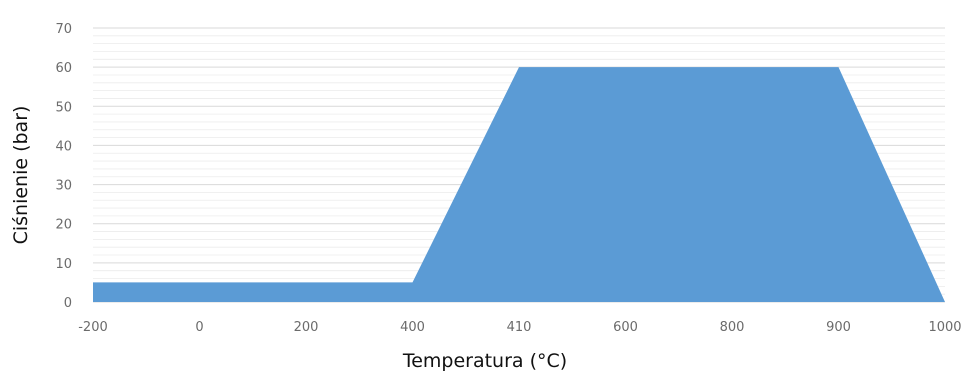 The height and width of the screenshot is (372, 970). What do you see at coordinates (63, 166) in the screenshot?
I see `y-axis-ticks: 0 10 20 30 40 50 60 70` at bounding box center [63, 166].